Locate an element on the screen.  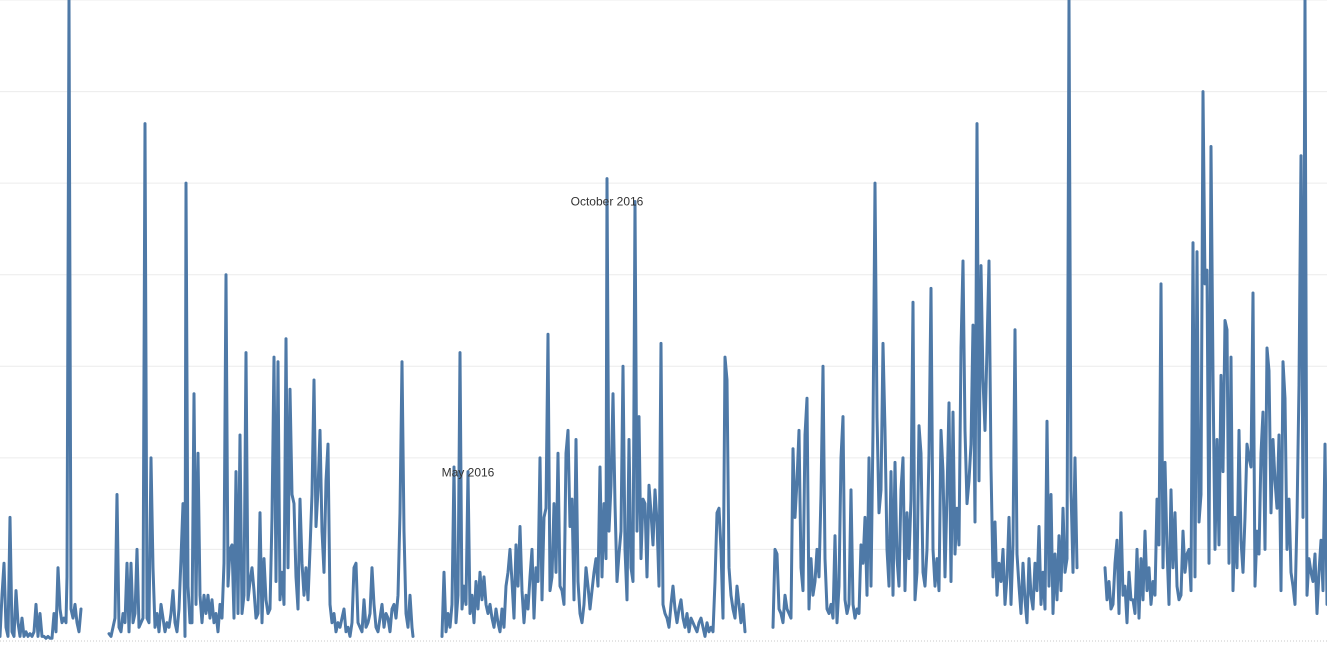
annotation-group: May 2016 October 2016 is located at coordinates (543, 336).